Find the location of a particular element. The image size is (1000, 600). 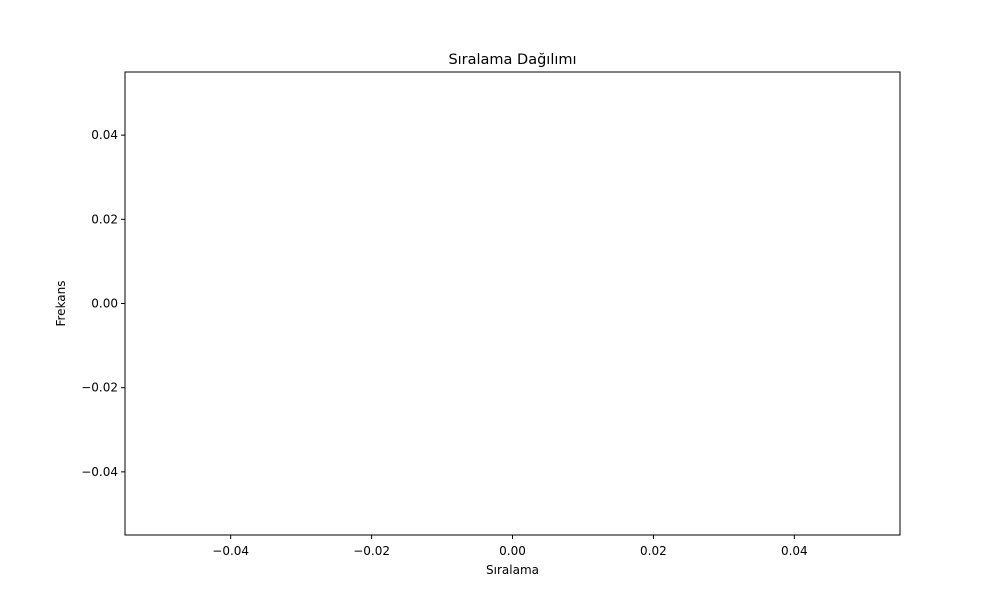

y-tick-label: −0.02 is located at coordinates (99, 388).